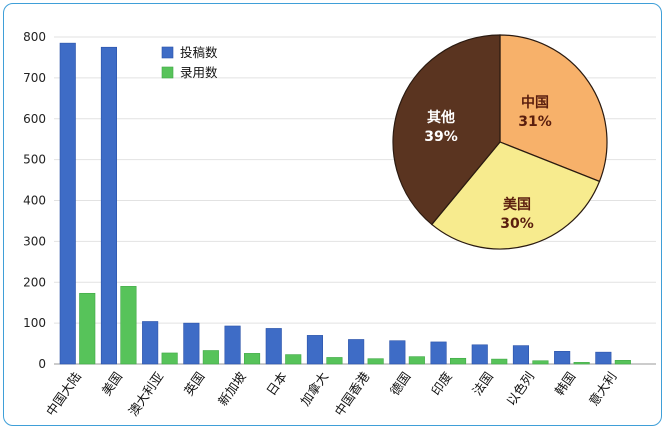 Image resolution: width=667 pixels, height=431 pixels. Describe the element at coordinates (34, 241) in the screenshot. I see `y-tick-label: 300` at that location.